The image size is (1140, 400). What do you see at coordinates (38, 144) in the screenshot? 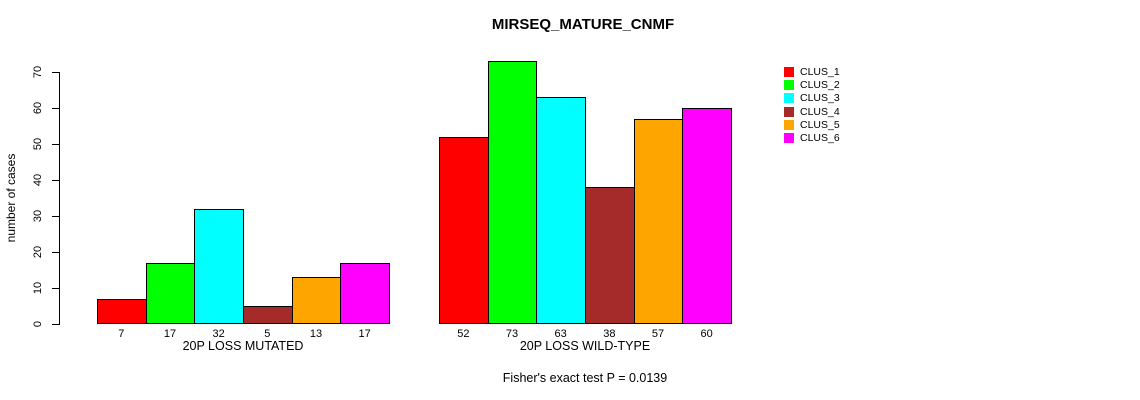
I see `y-tick-label: 50` at bounding box center [38, 144].